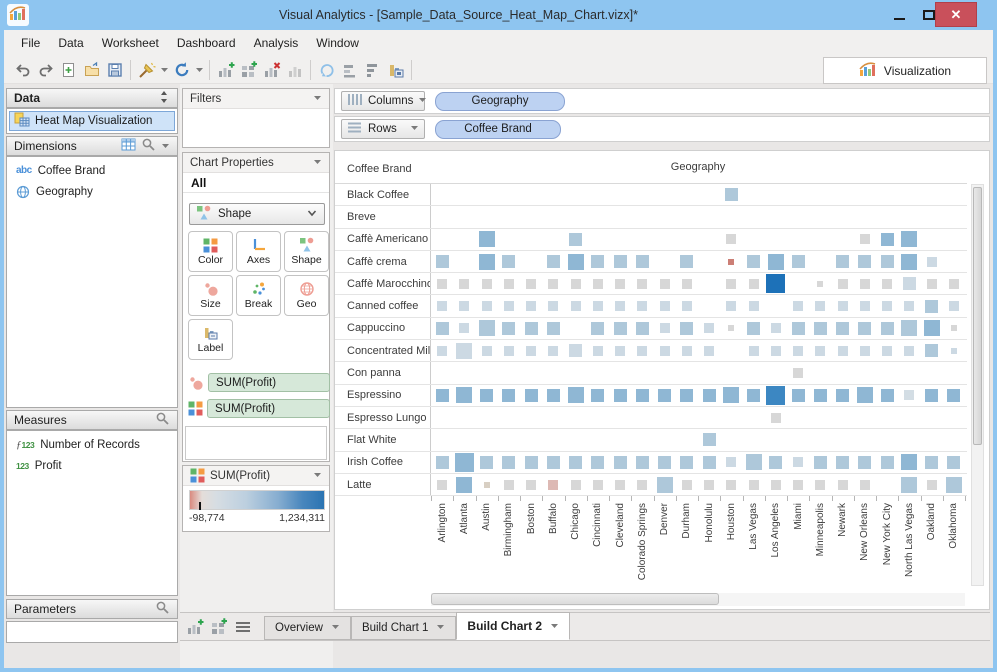  Describe the element at coordinates (954, 526) in the screenshot. I see `column-label-oklahoma: Oklahoma` at that location.